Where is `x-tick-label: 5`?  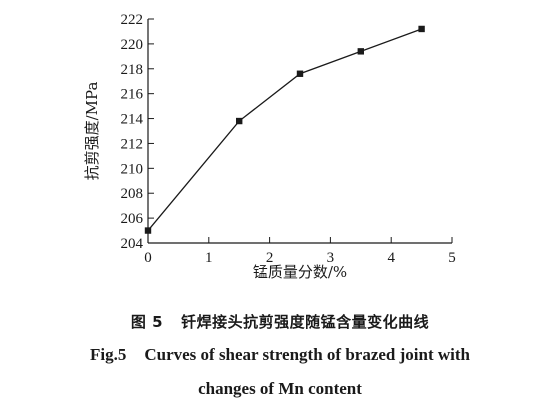
x-tick-label: 5 is located at coordinates (452, 258).